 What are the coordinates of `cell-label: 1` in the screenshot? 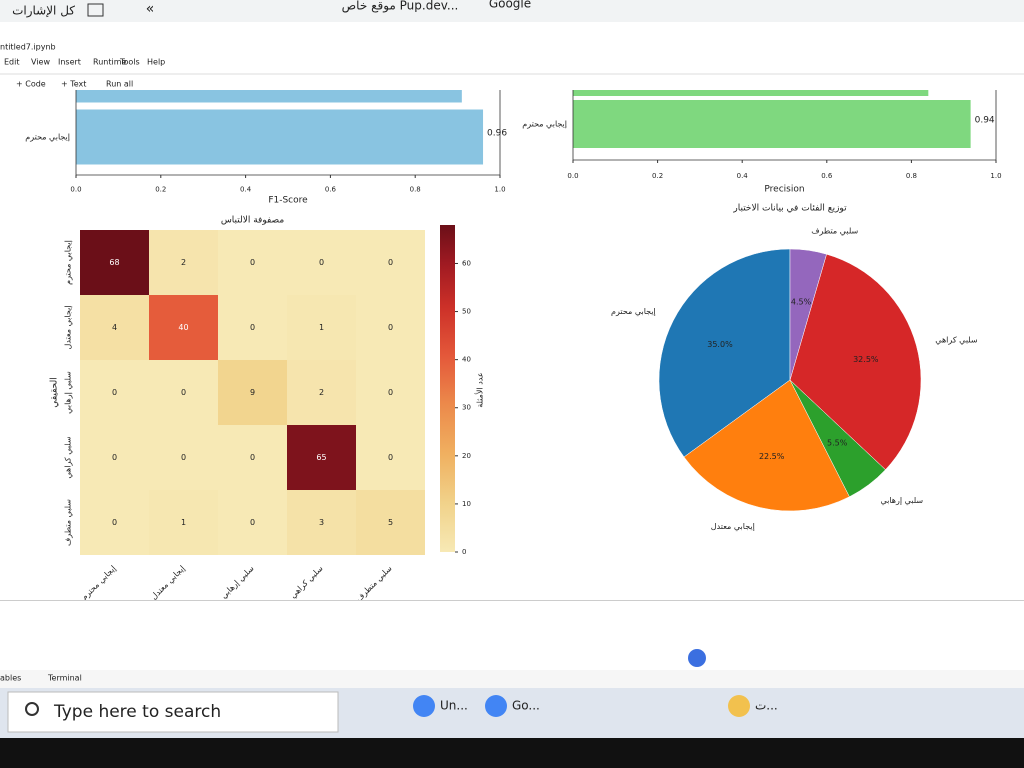 It's located at (183, 522).